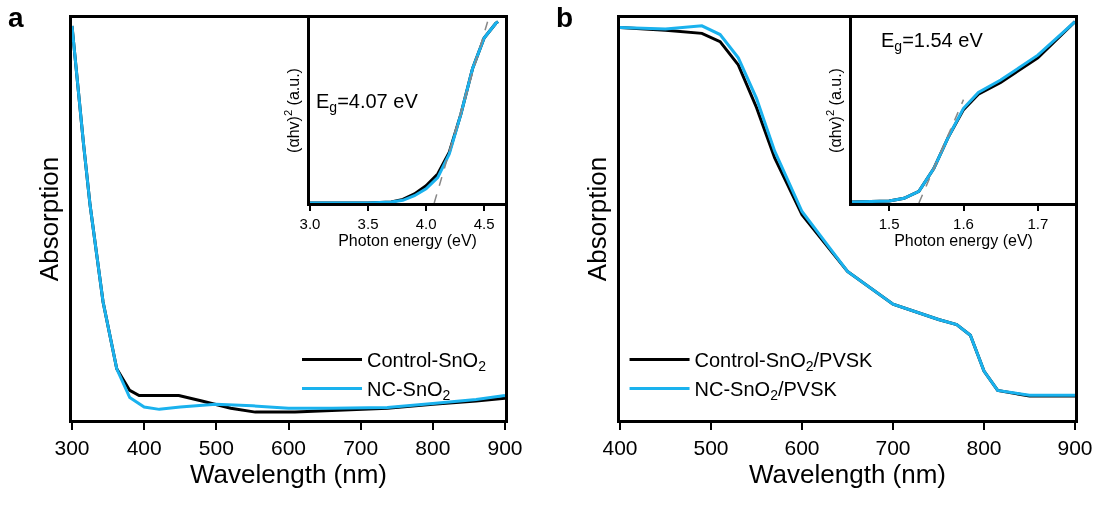 The height and width of the screenshot is (529, 1097). What do you see at coordinates (963, 223) in the screenshot?
I see `x-tick-label: 1.6` at bounding box center [963, 223].